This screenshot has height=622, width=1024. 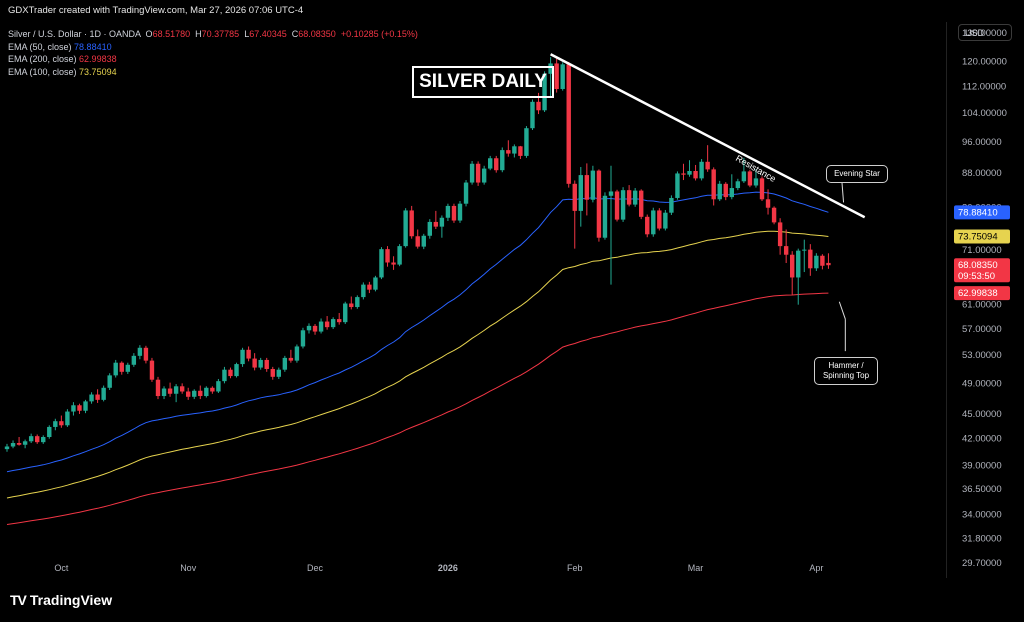 I want to click on x-tick-label: Dec, so click(x=315, y=568).